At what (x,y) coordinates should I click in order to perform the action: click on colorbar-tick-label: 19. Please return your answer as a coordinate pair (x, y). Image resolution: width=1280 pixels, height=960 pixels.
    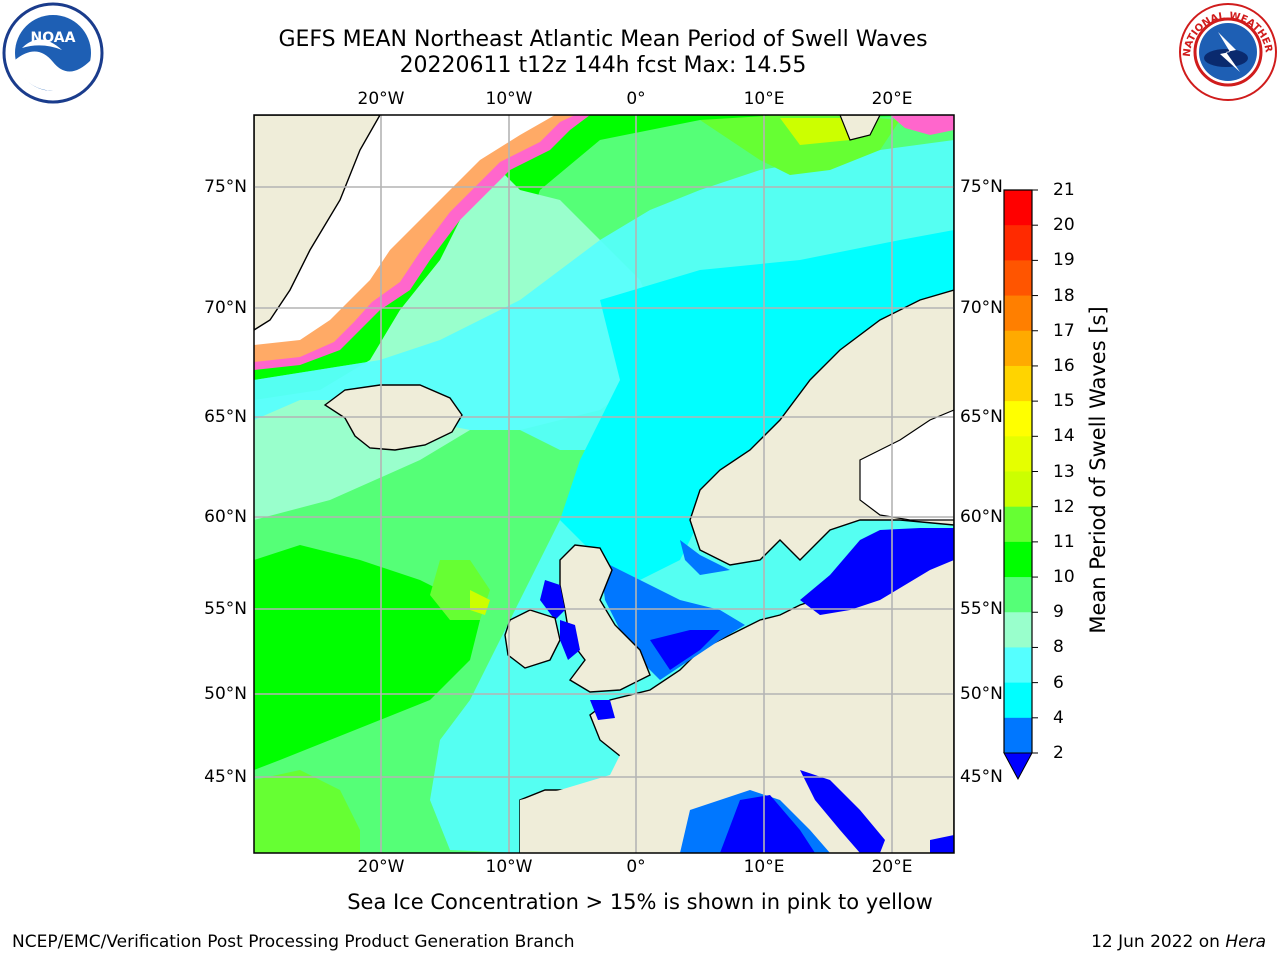
    Looking at the image, I should click on (1064, 260).